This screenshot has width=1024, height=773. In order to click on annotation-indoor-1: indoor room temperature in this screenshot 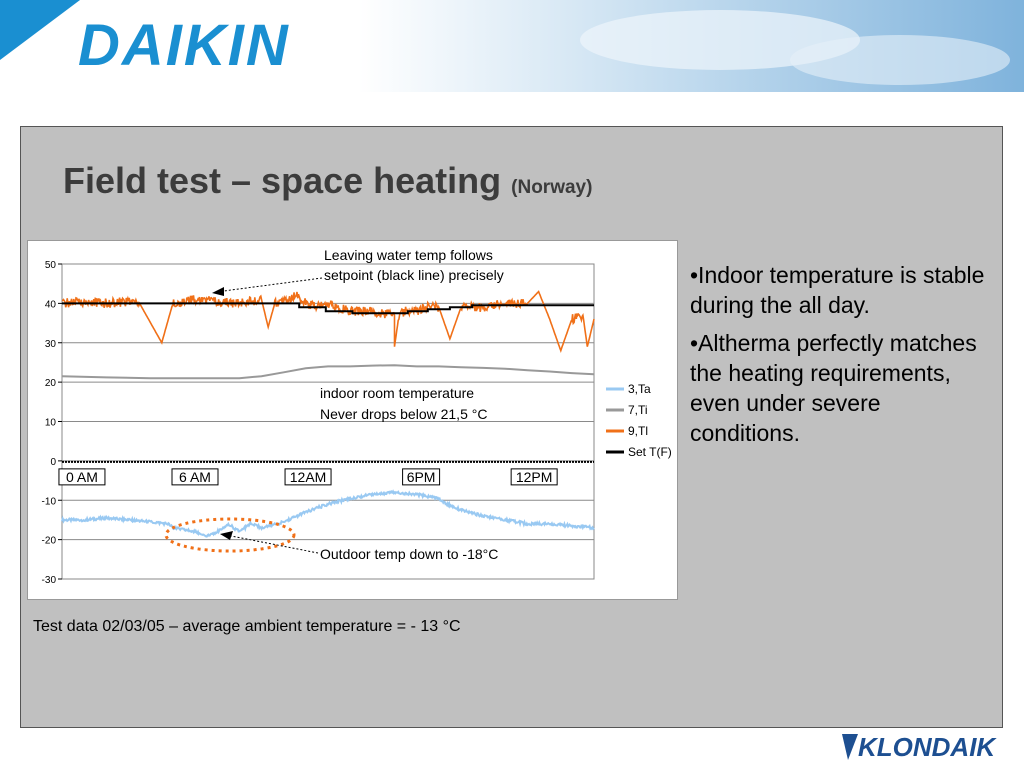, I will do `click(397, 393)`.